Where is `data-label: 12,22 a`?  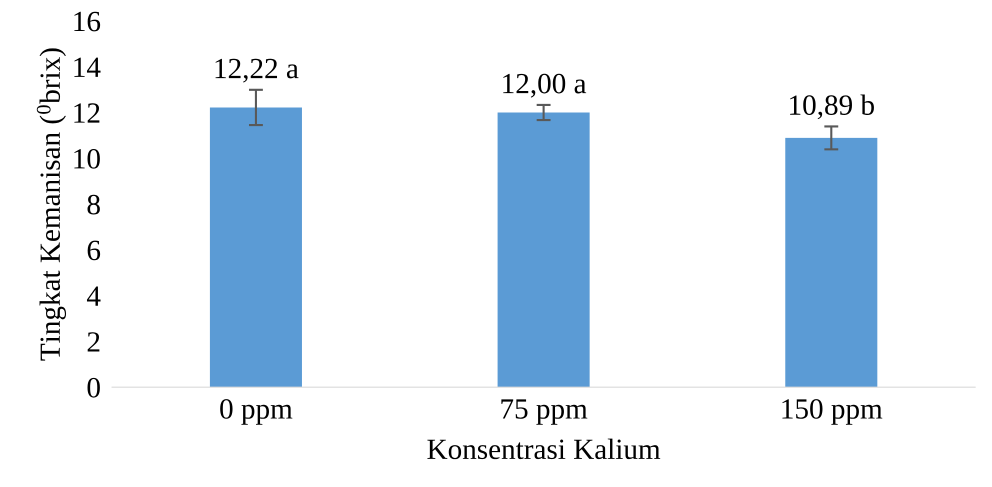
data-label: 12,22 a is located at coordinates (257, 70).